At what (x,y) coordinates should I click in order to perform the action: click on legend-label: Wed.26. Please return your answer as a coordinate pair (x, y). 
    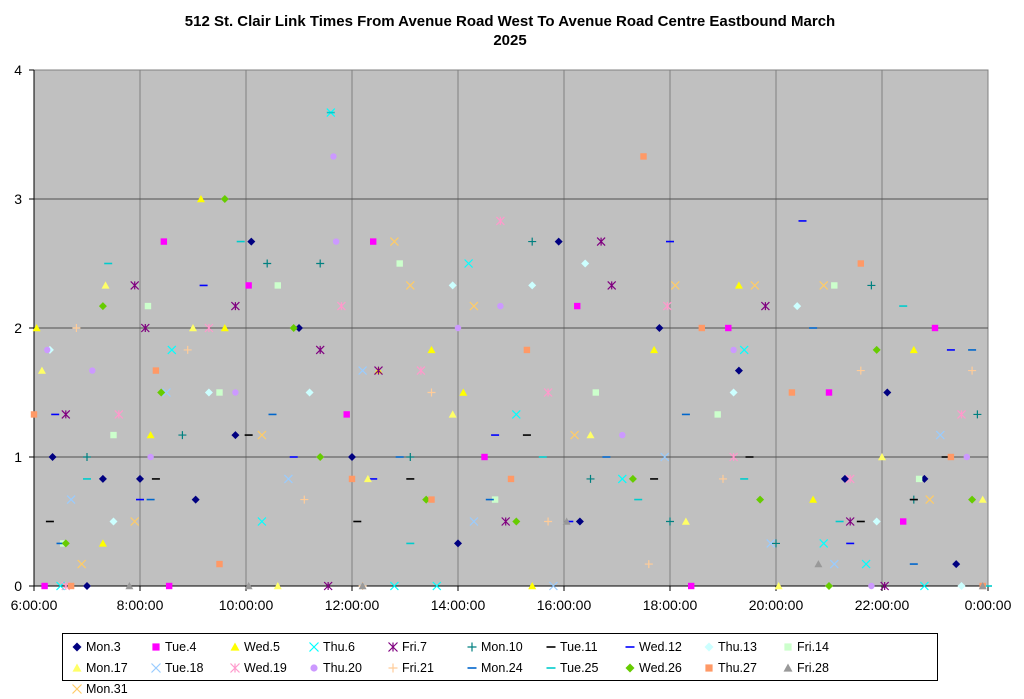
    Looking at the image, I should click on (660, 667).